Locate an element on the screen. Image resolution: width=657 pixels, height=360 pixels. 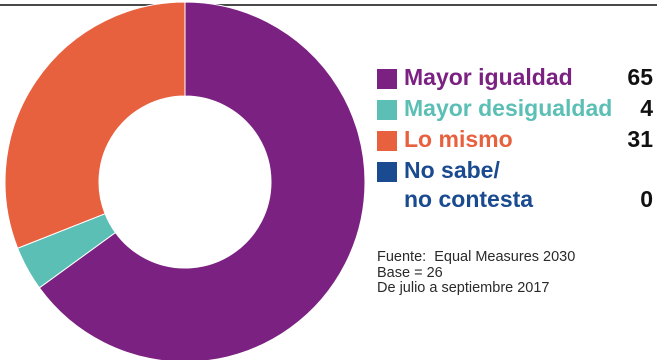
legend-label: Mayor igualdad is located at coordinates (488, 77).